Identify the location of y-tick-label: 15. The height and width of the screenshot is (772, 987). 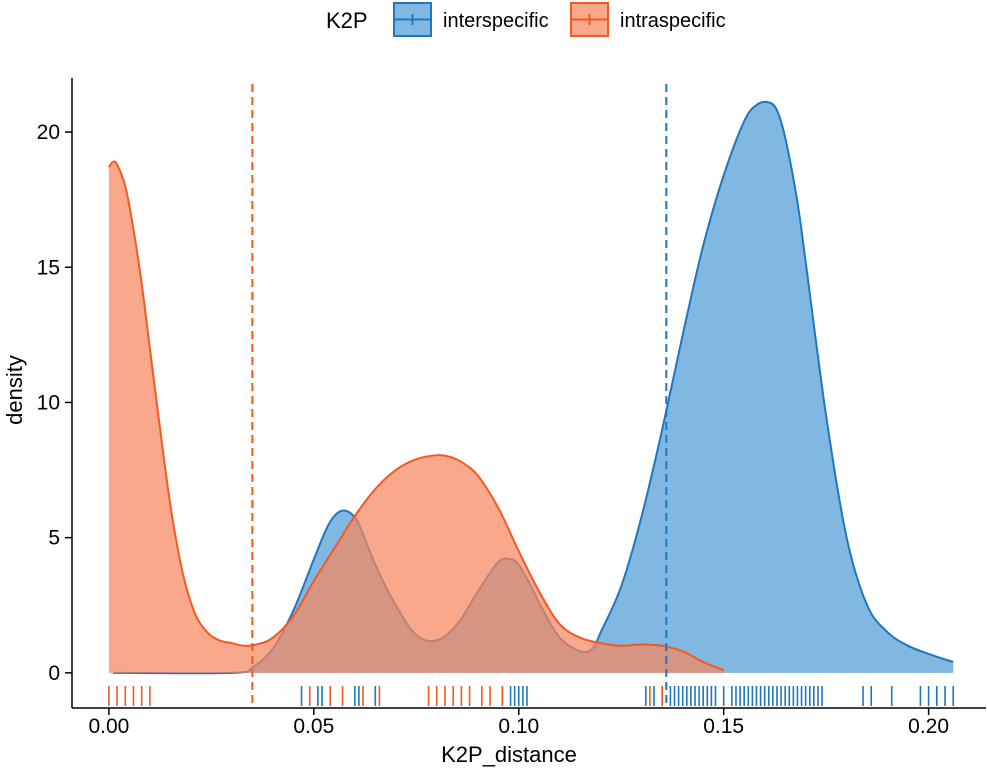
(48, 267).